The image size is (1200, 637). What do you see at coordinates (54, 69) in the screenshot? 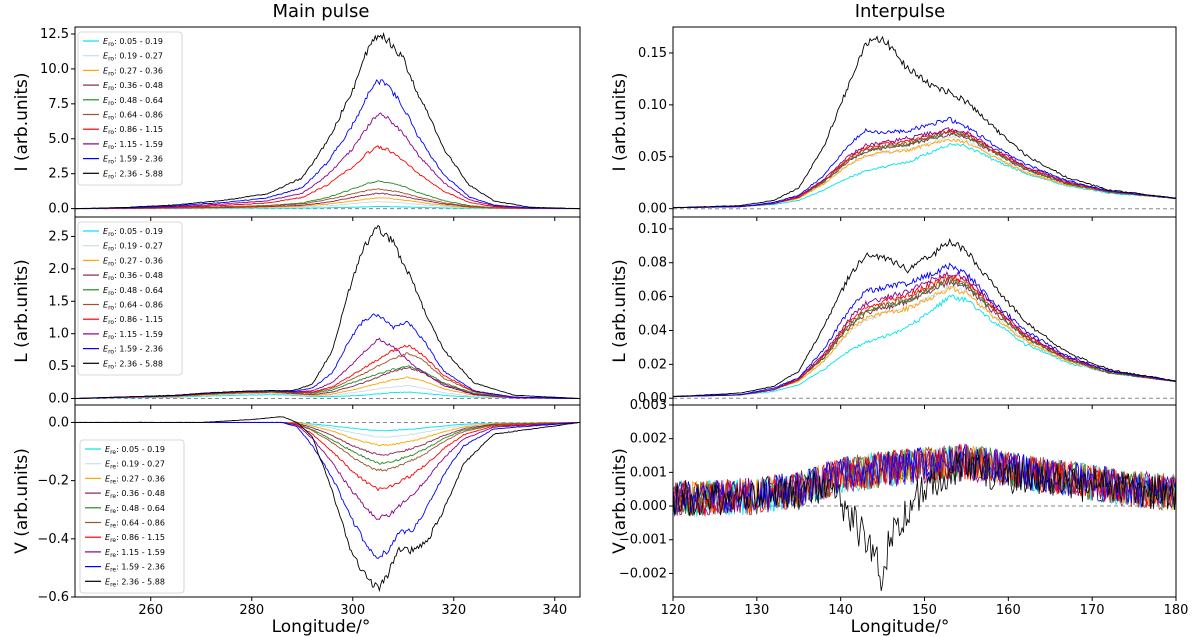
I see `y-tick-label: 10.0` at bounding box center [54, 69].